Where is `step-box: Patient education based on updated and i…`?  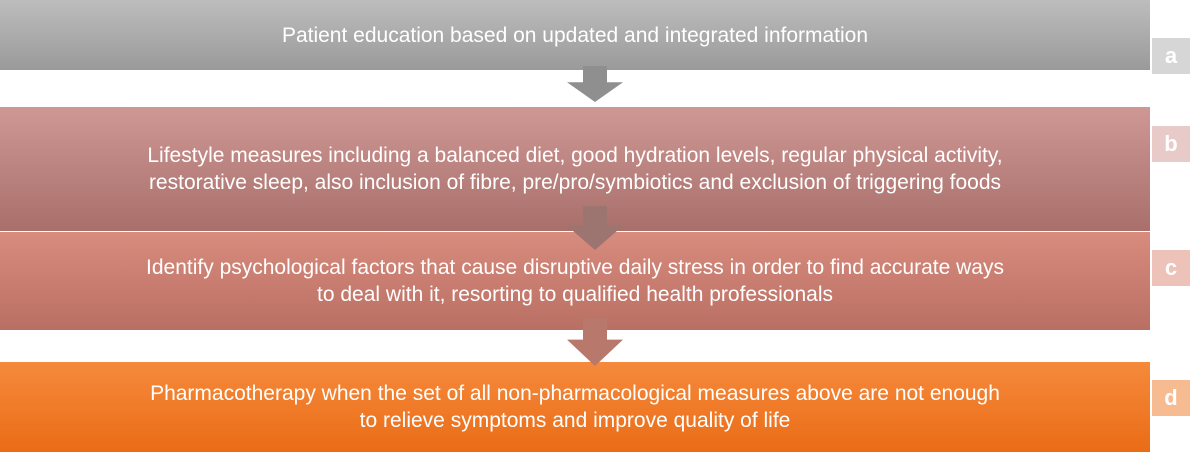
step-box: Patient education based on updated and i… is located at coordinates (575, 35).